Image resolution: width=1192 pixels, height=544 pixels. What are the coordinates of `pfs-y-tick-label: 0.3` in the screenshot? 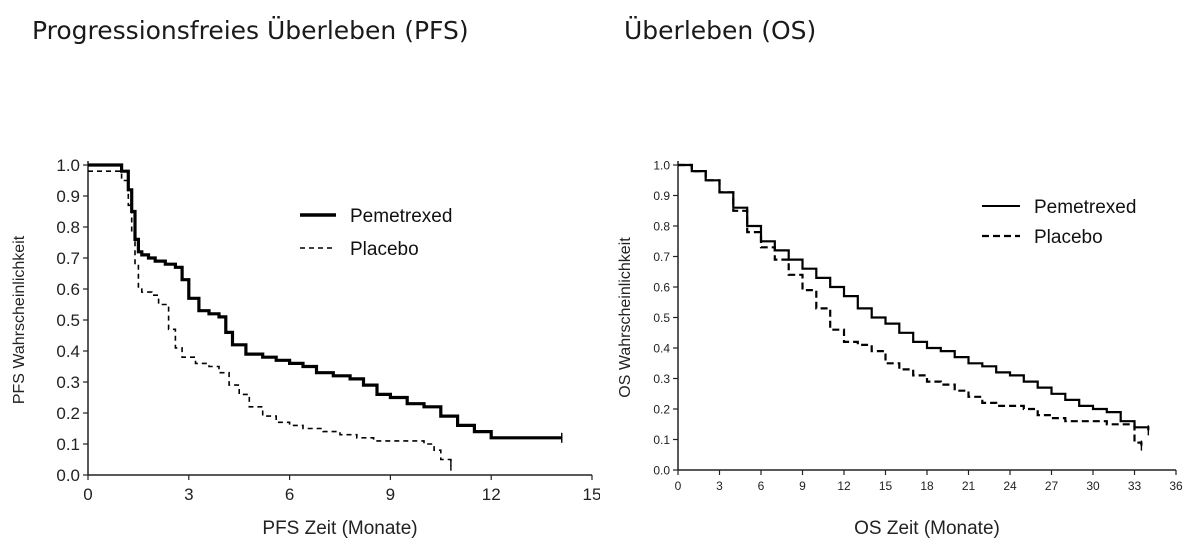 It's located at (68, 382).